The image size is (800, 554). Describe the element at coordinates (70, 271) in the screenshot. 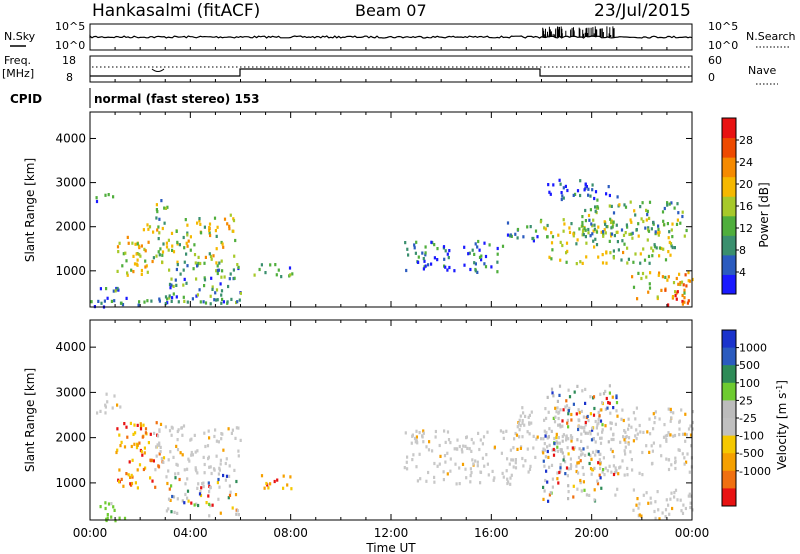

I see `y-tick-label: 1000` at that location.